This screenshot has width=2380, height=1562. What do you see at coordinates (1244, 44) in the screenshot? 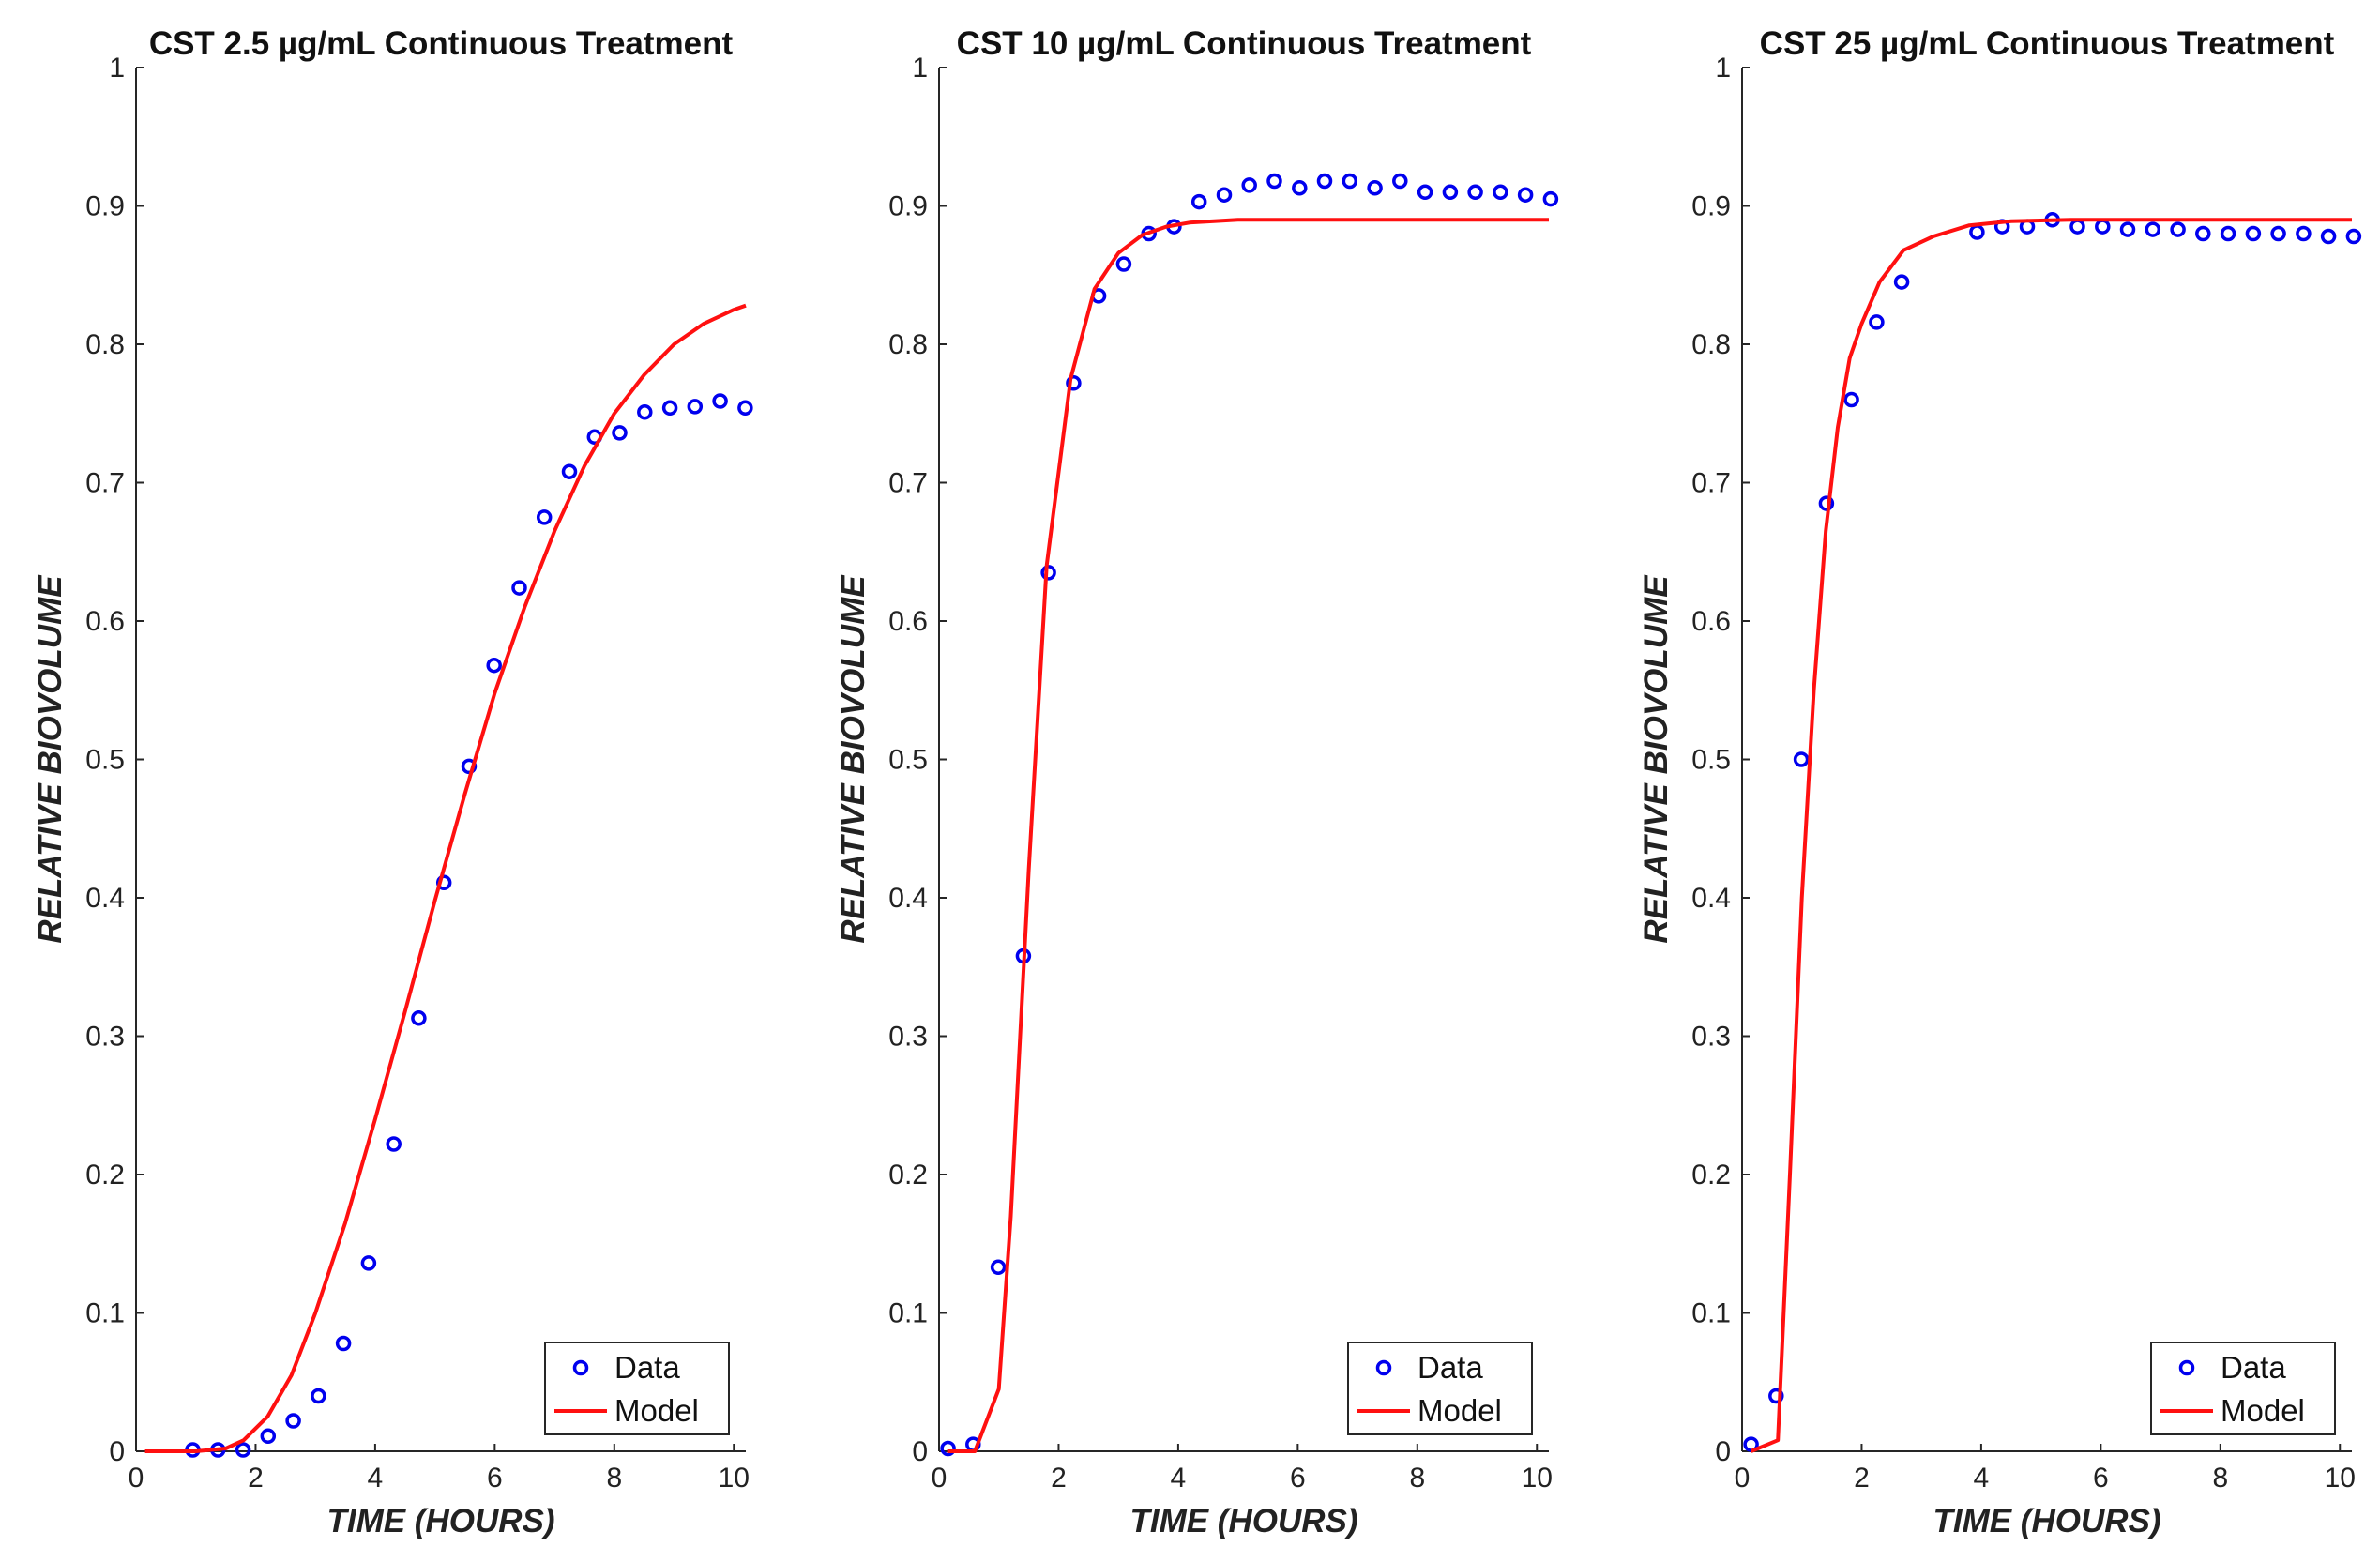
I see `chart-title: CST 10 µg/mL Continuous Treatment` at bounding box center [1244, 44].